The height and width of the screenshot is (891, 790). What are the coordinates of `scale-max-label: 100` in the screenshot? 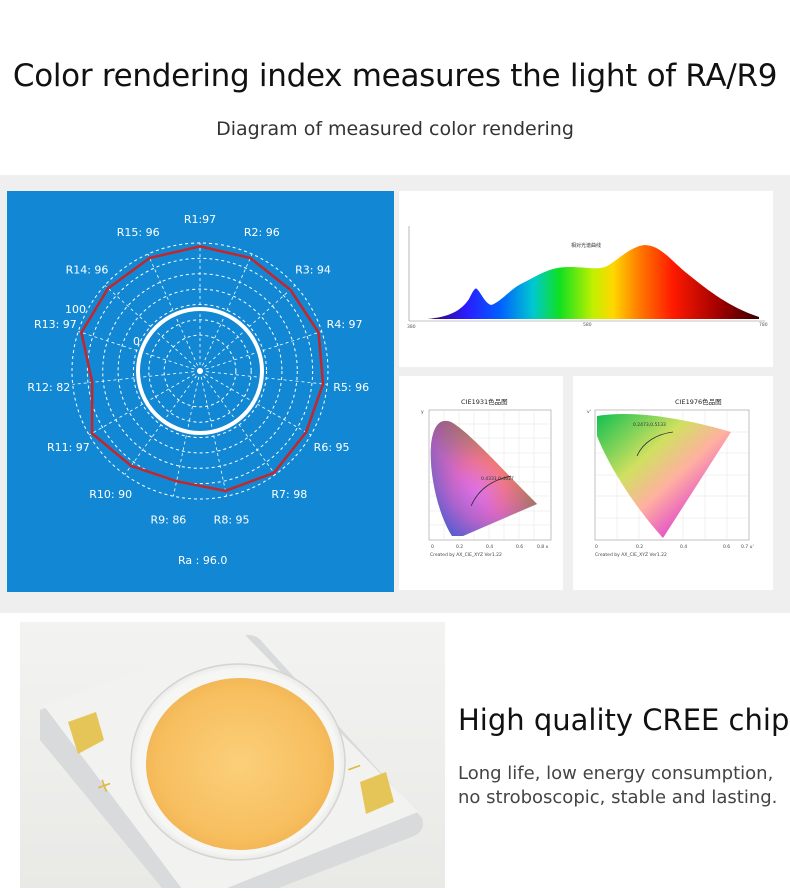 It's located at (75, 309).